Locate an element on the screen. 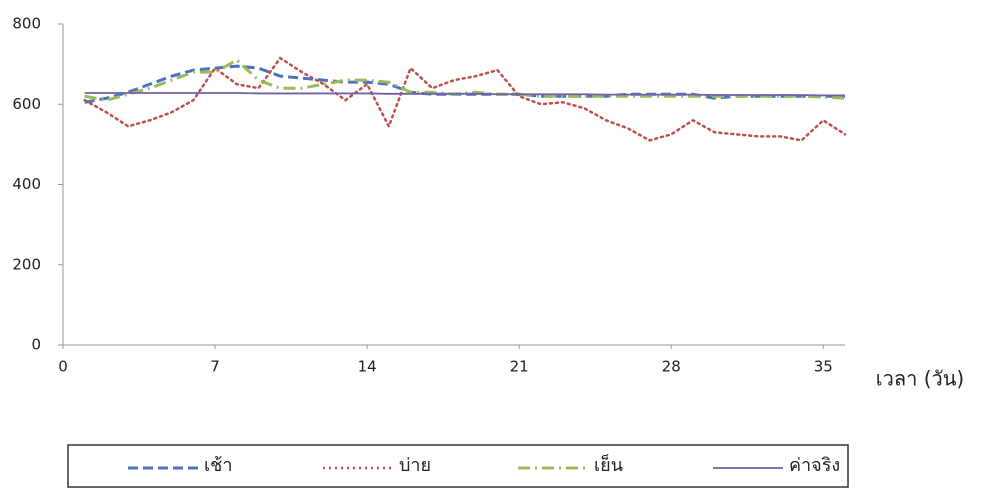 This screenshot has height=496, width=990. legend-label: ค่าจริง is located at coordinates (814, 465).